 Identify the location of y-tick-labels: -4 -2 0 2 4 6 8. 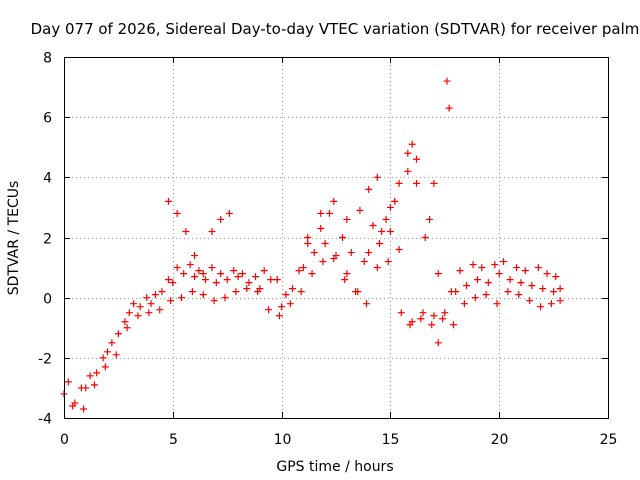
(45, 239).